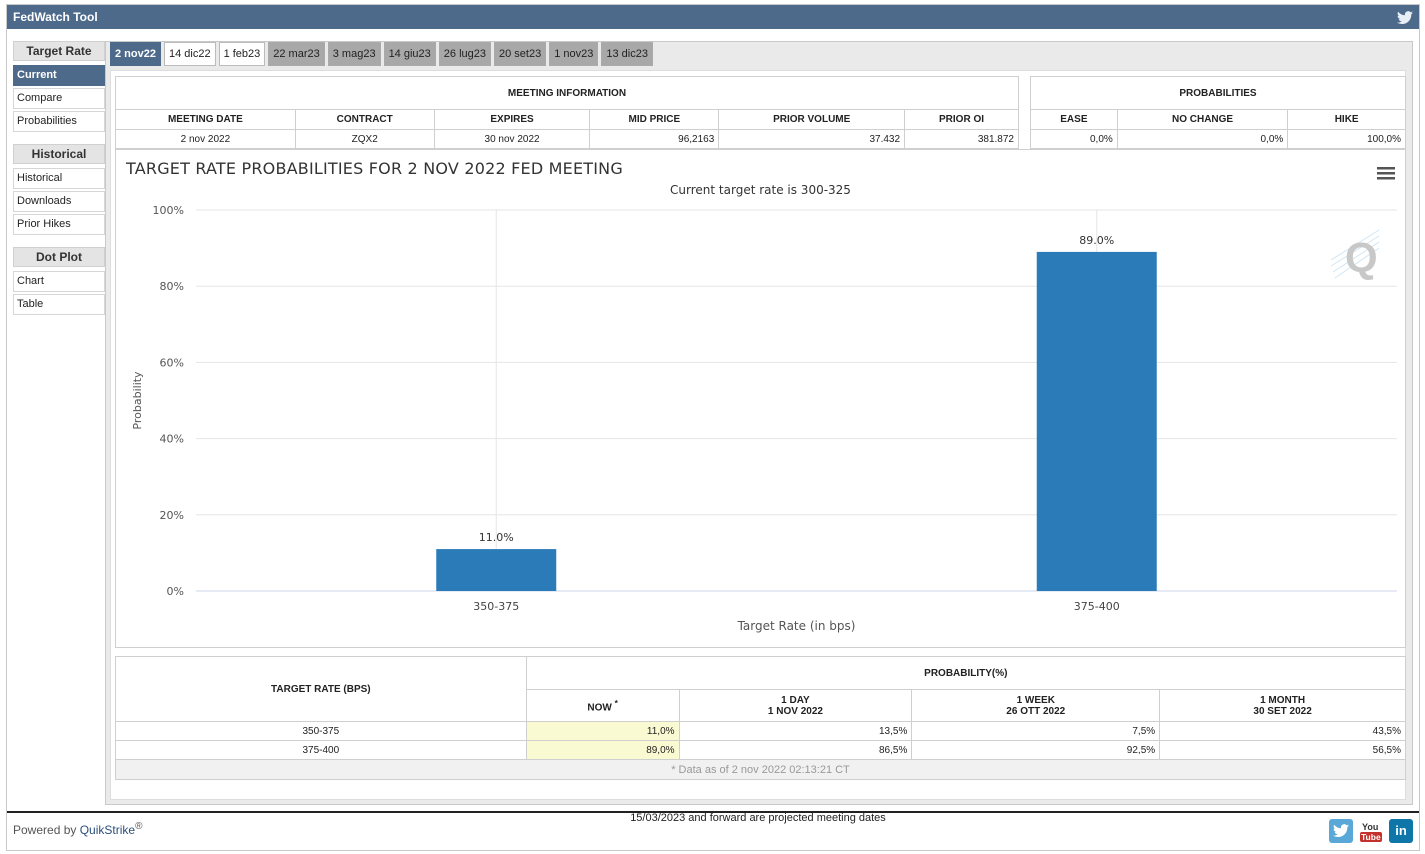  I want to click on cell-week: 92,5%, so click(1036, 750).